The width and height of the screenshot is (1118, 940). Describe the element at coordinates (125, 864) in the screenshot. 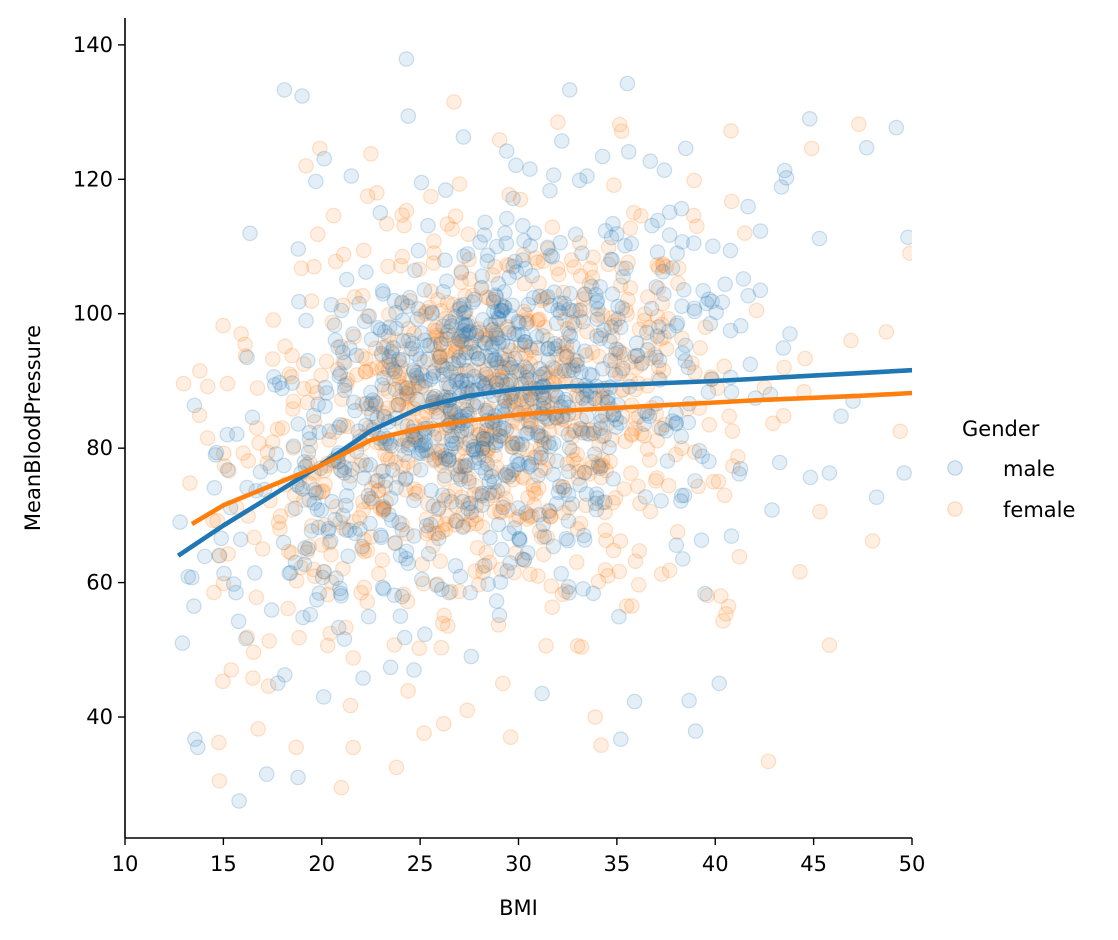

I see `x-tick-label: 10` at that location.